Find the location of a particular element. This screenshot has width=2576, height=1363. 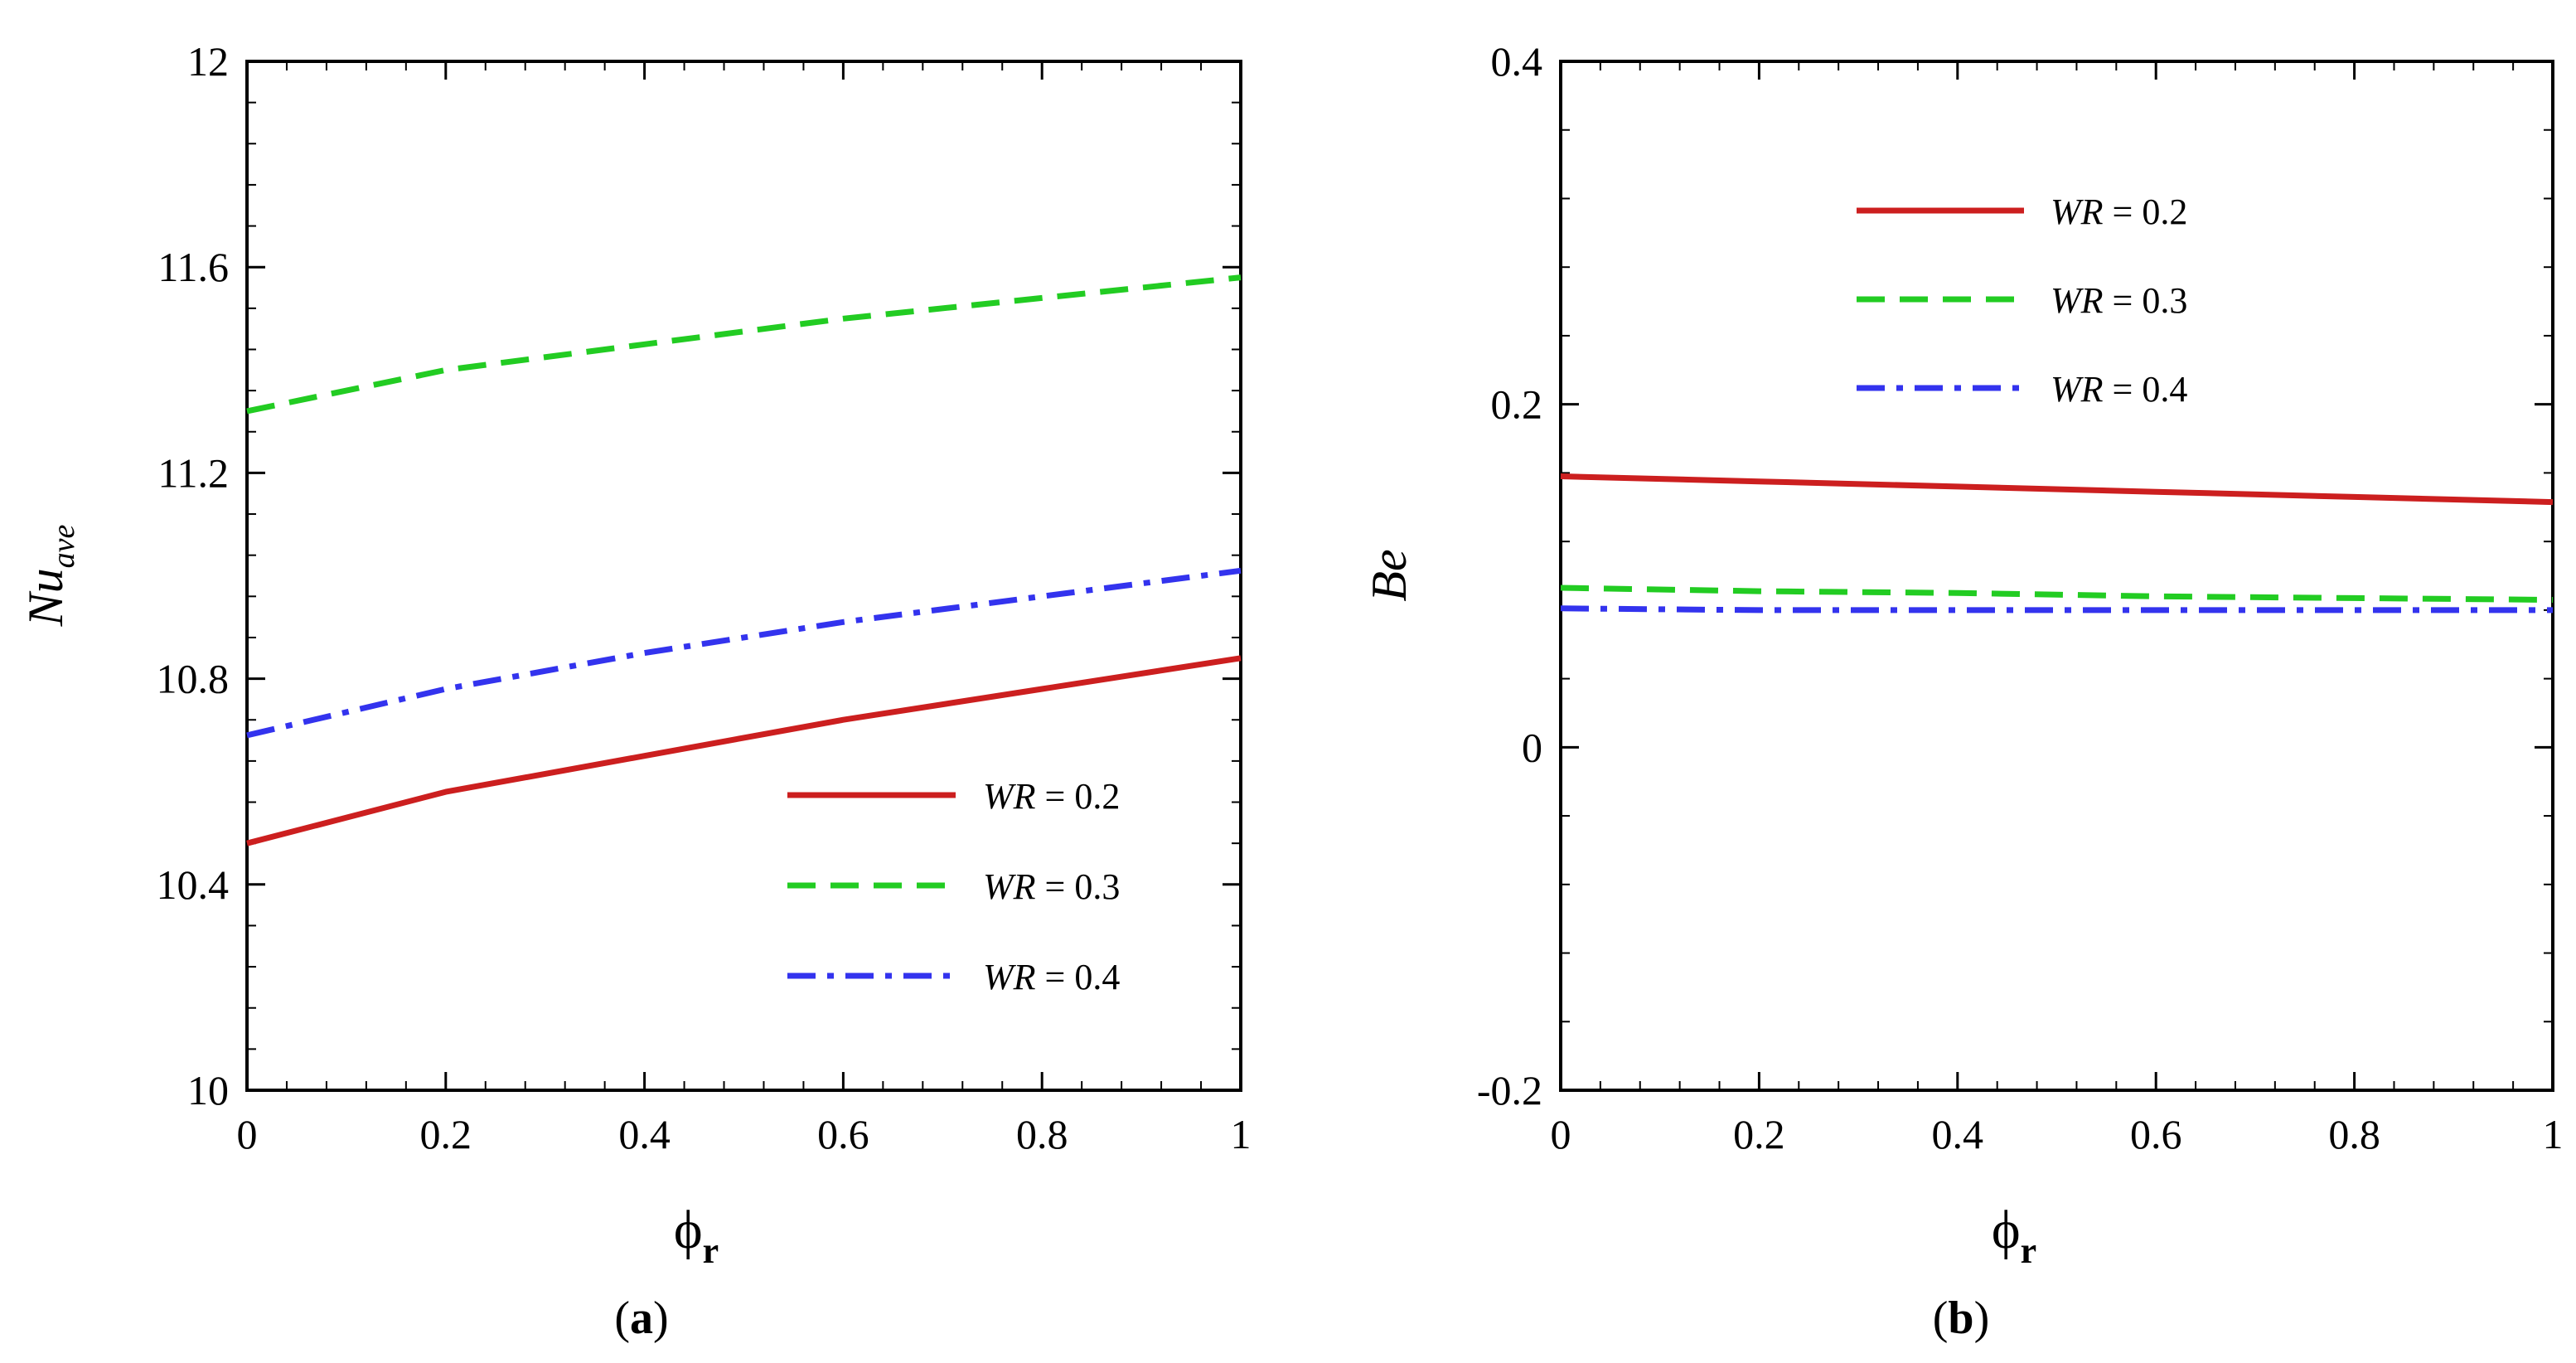

y-axis-title-main: Be is located at coordinates (1389, 575).